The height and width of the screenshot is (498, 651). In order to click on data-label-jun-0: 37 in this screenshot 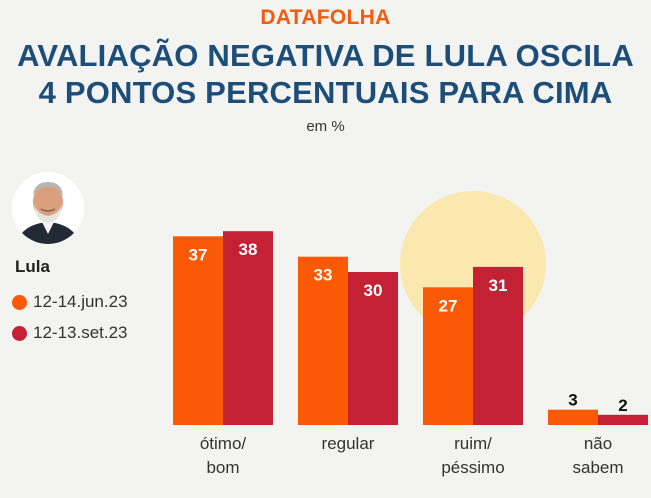, I will do `click(198, 254)`.